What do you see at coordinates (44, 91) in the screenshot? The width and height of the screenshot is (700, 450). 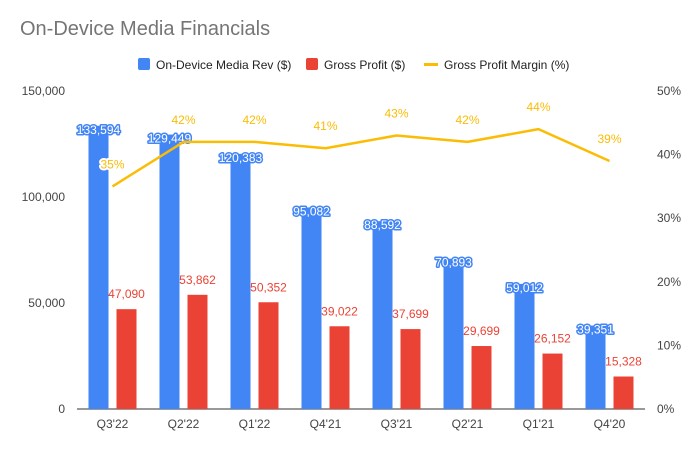 I see `y-left-tick-label: 150,000` at bounding box center [44, 91].